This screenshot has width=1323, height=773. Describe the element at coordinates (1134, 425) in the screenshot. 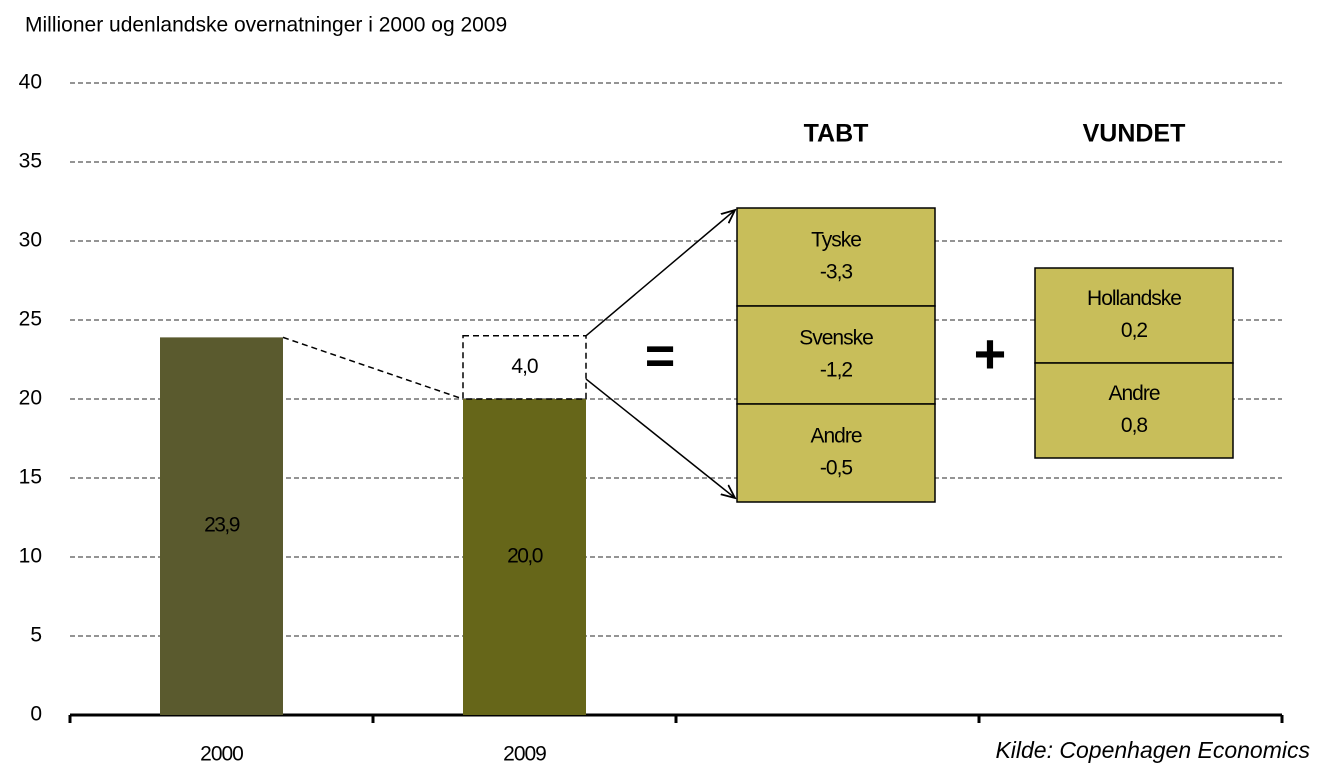

I see `breakdown-value: 0,8` at that location.